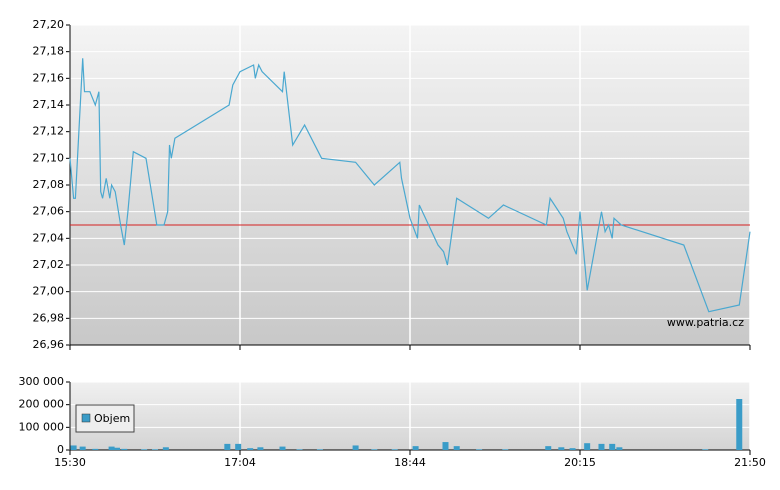 The image size is (780, 490). Describe the element at coordinates (49, 24) in the screenshot. I see `y-tick-label: 27,20` at that location.